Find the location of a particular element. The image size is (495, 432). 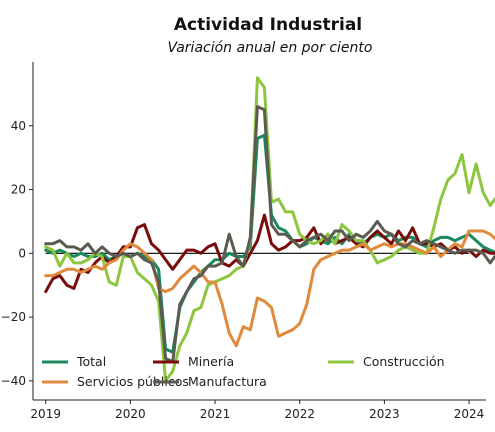

x-tick-label: 2021 is located at coordinates (215, 414).